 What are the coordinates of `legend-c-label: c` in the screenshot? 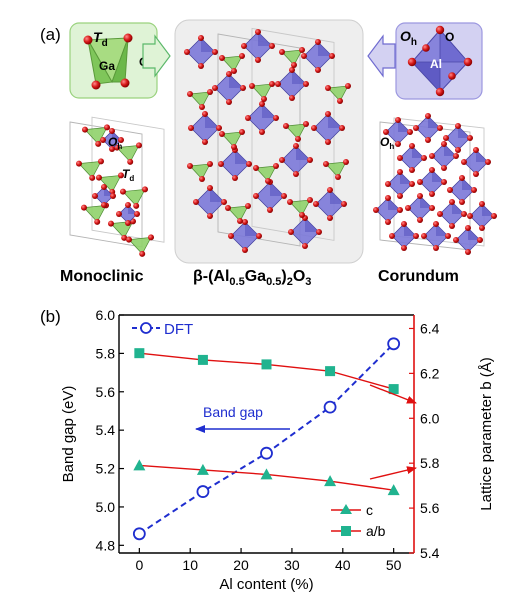 It's located at (369, 510).